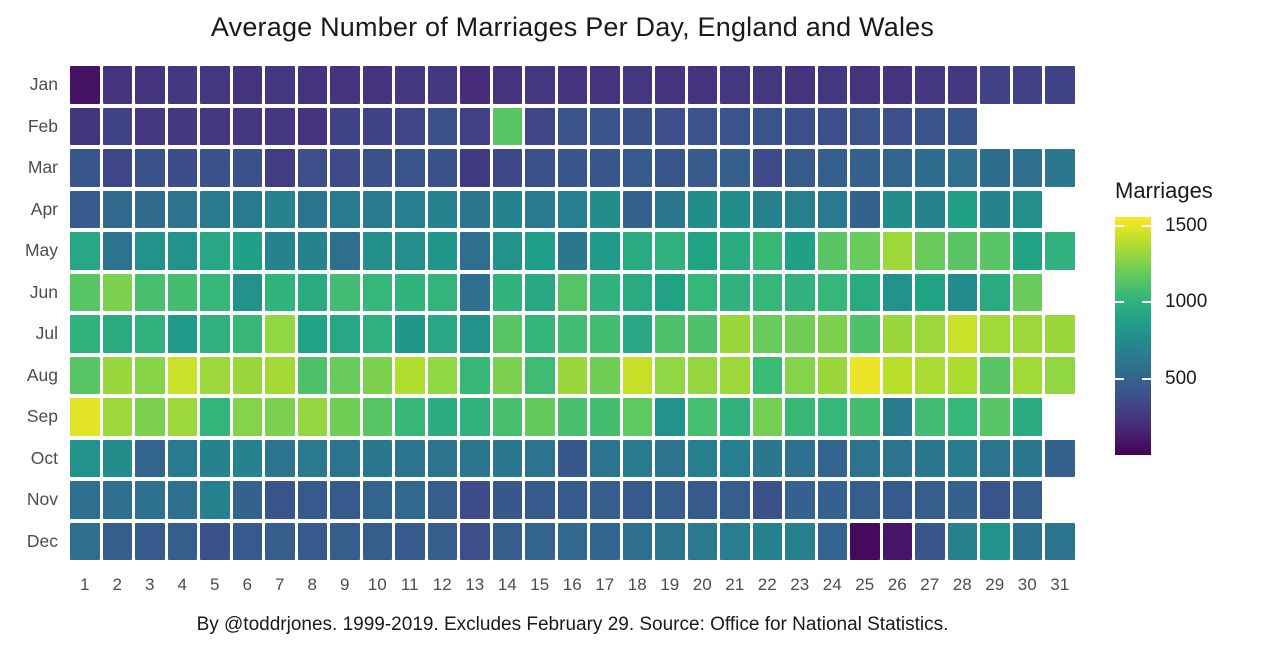  I want to click on x-axis-label-day-12: 12, so click(442, 584).